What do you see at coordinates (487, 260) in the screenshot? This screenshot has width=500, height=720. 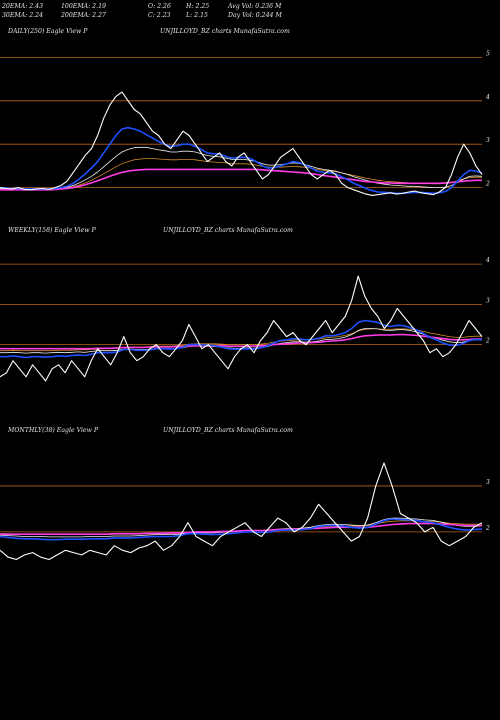 I see `weekly-y-tick: 4` at bounding box center [487, 260].